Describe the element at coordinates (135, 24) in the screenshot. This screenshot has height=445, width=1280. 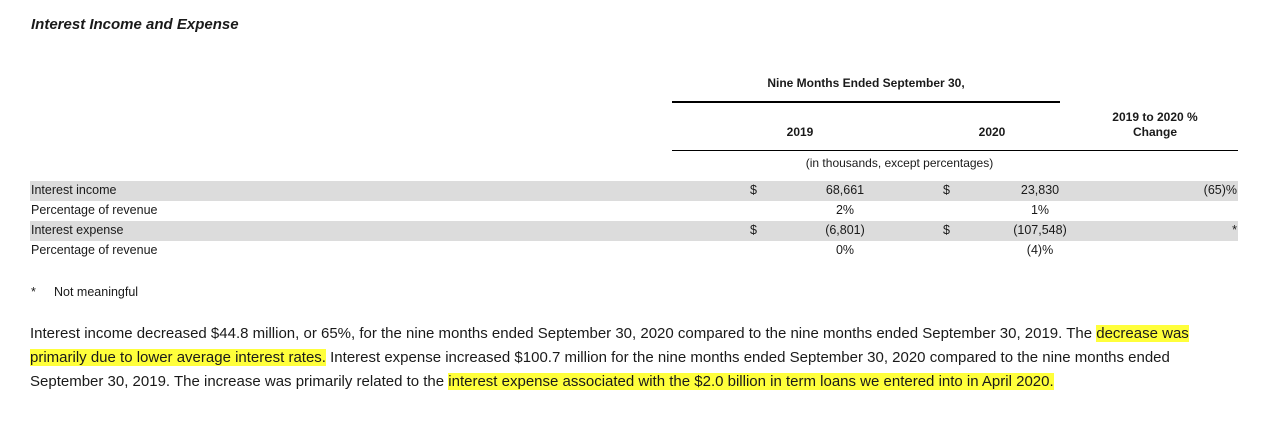
I see `section-title: Interest Income and Expense` at that location.